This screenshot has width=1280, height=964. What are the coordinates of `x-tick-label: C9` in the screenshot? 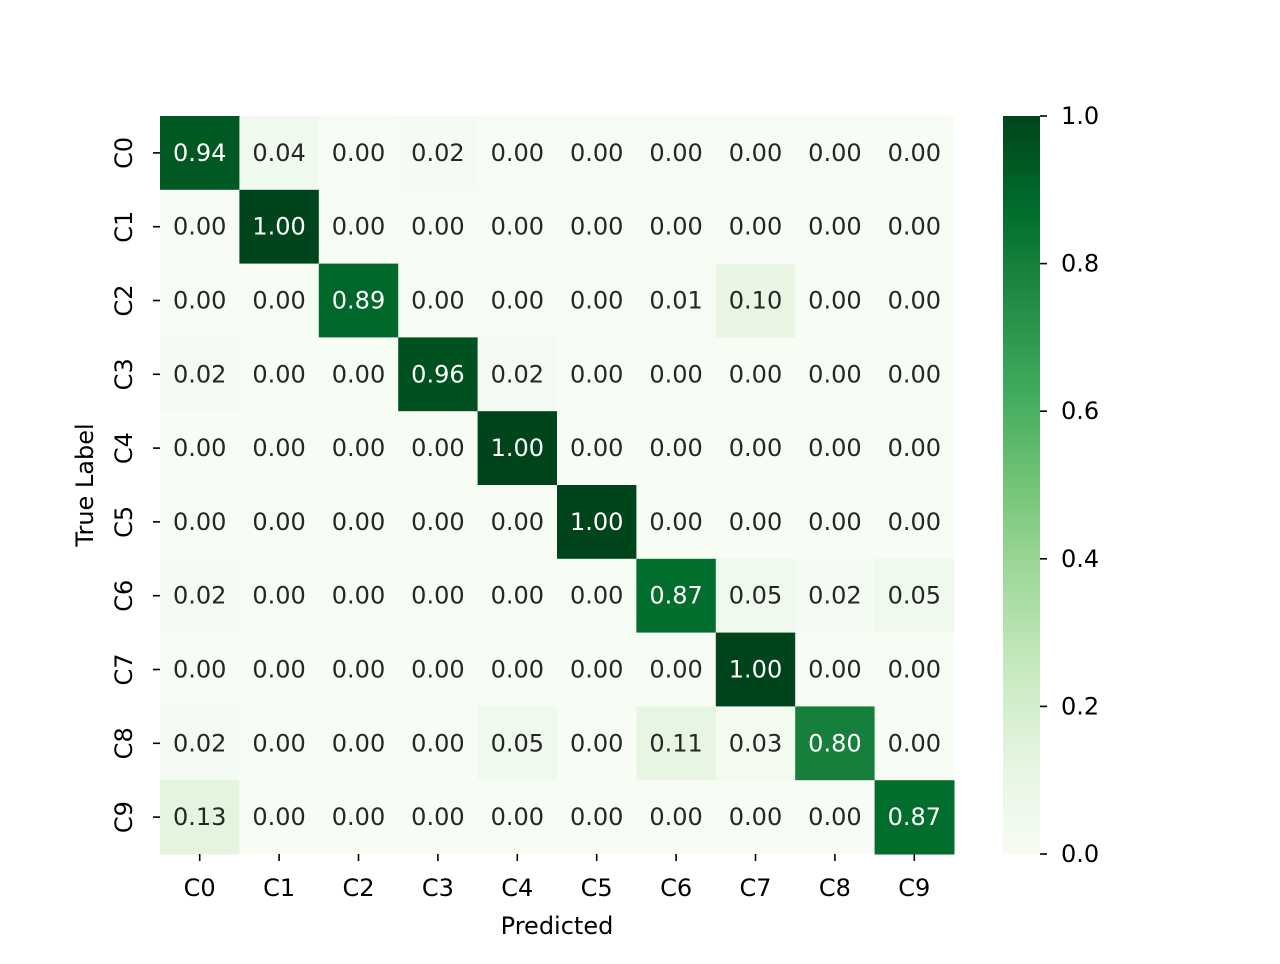 It's located at (914, 888).